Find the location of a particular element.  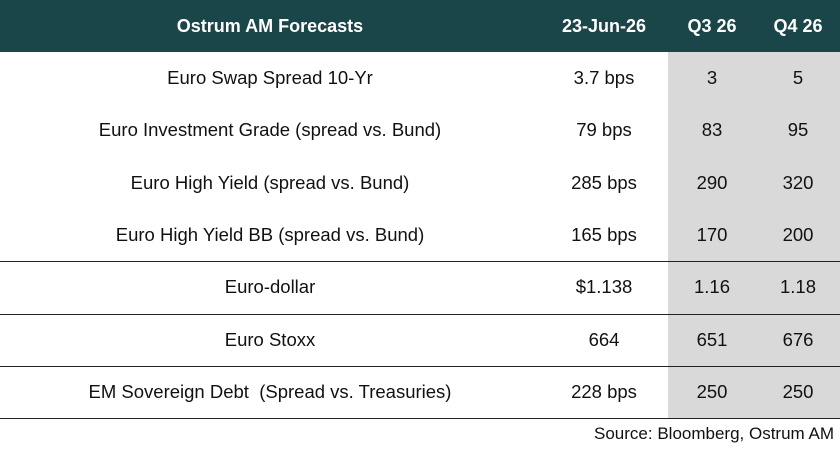

value-cell: 285 bps is located at coordinates (604, 182).